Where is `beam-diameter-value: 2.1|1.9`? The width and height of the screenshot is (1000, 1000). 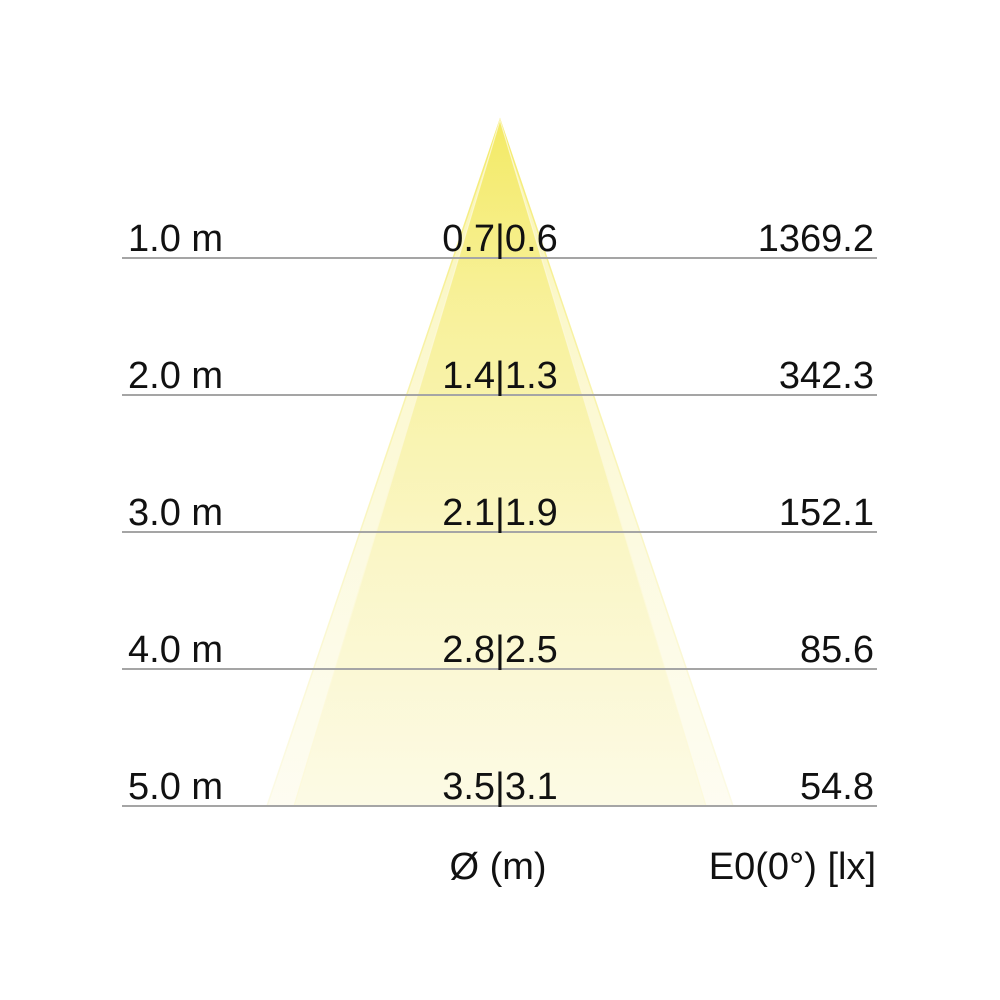
beam-diameter-value: 2.1|1.9 is located at coordinates (500, 513).